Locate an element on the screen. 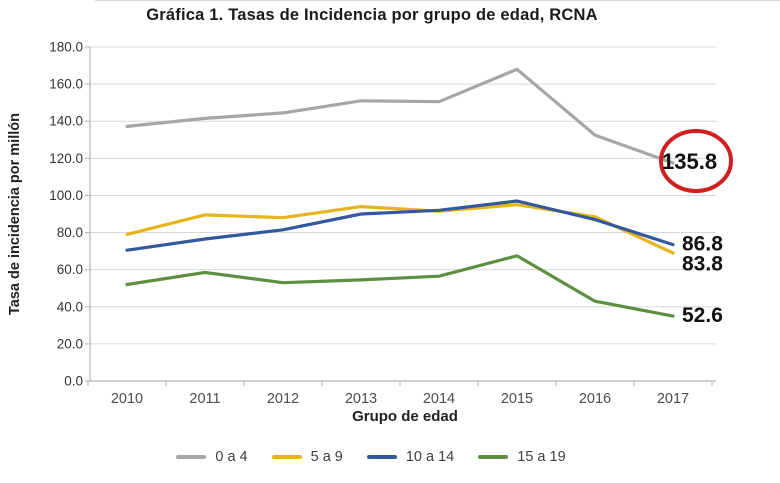 Image resolution: width=780 pixels, height=483 pixels. legend-label: 15 a 19 is located at coordinates (541, 457).